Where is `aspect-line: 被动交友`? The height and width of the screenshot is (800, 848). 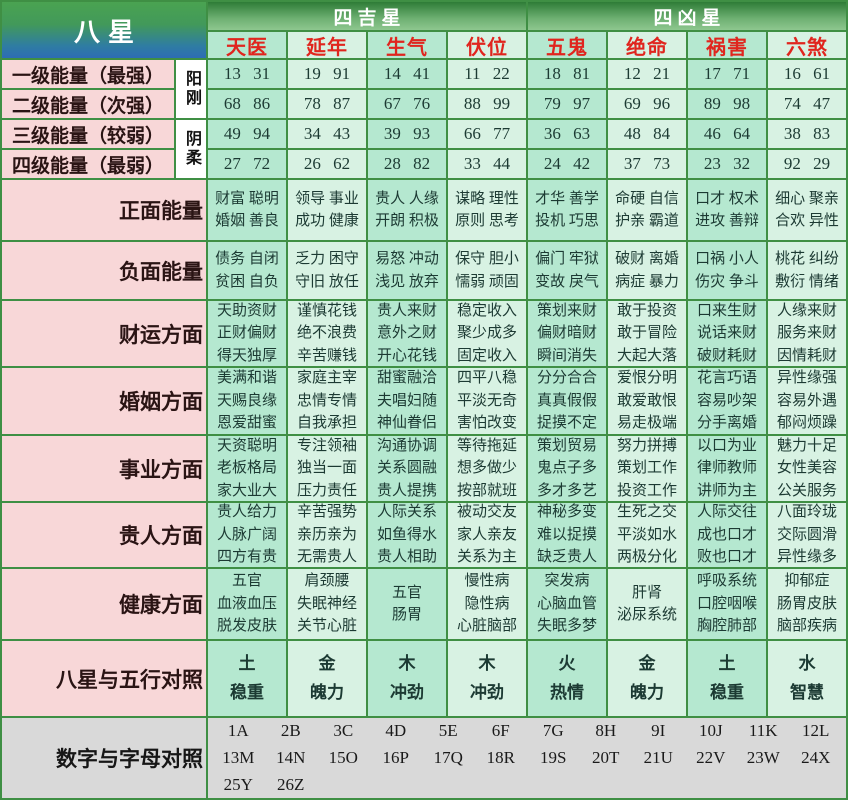 aspect-line: 被动交友 is located at coordinates (486, 512).